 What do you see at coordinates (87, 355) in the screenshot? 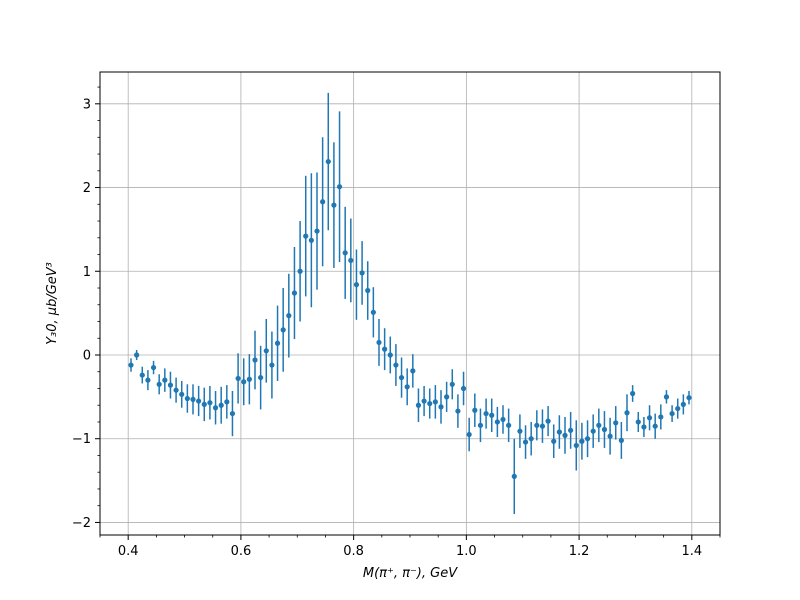
I see `y-tick-label: 0` at bounding box center [87, 355].